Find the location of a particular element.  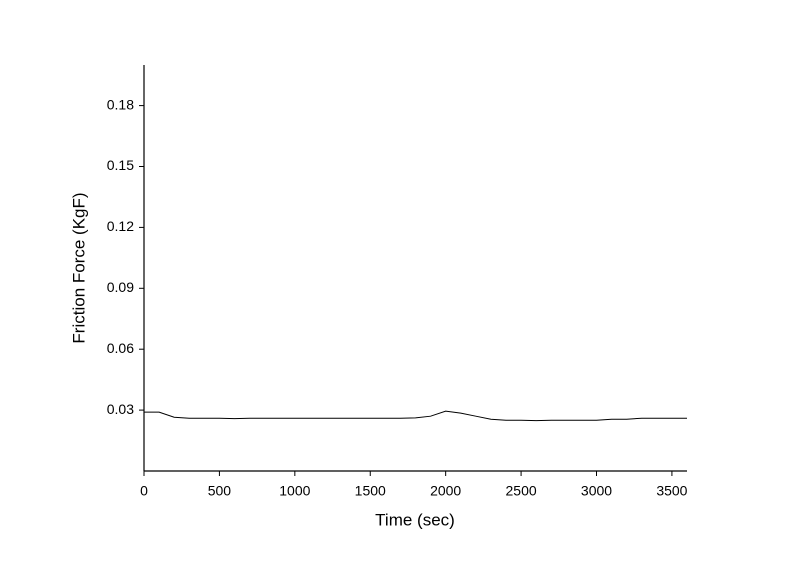

x-tick-label: 3000 is located at coordinates (596, 491).